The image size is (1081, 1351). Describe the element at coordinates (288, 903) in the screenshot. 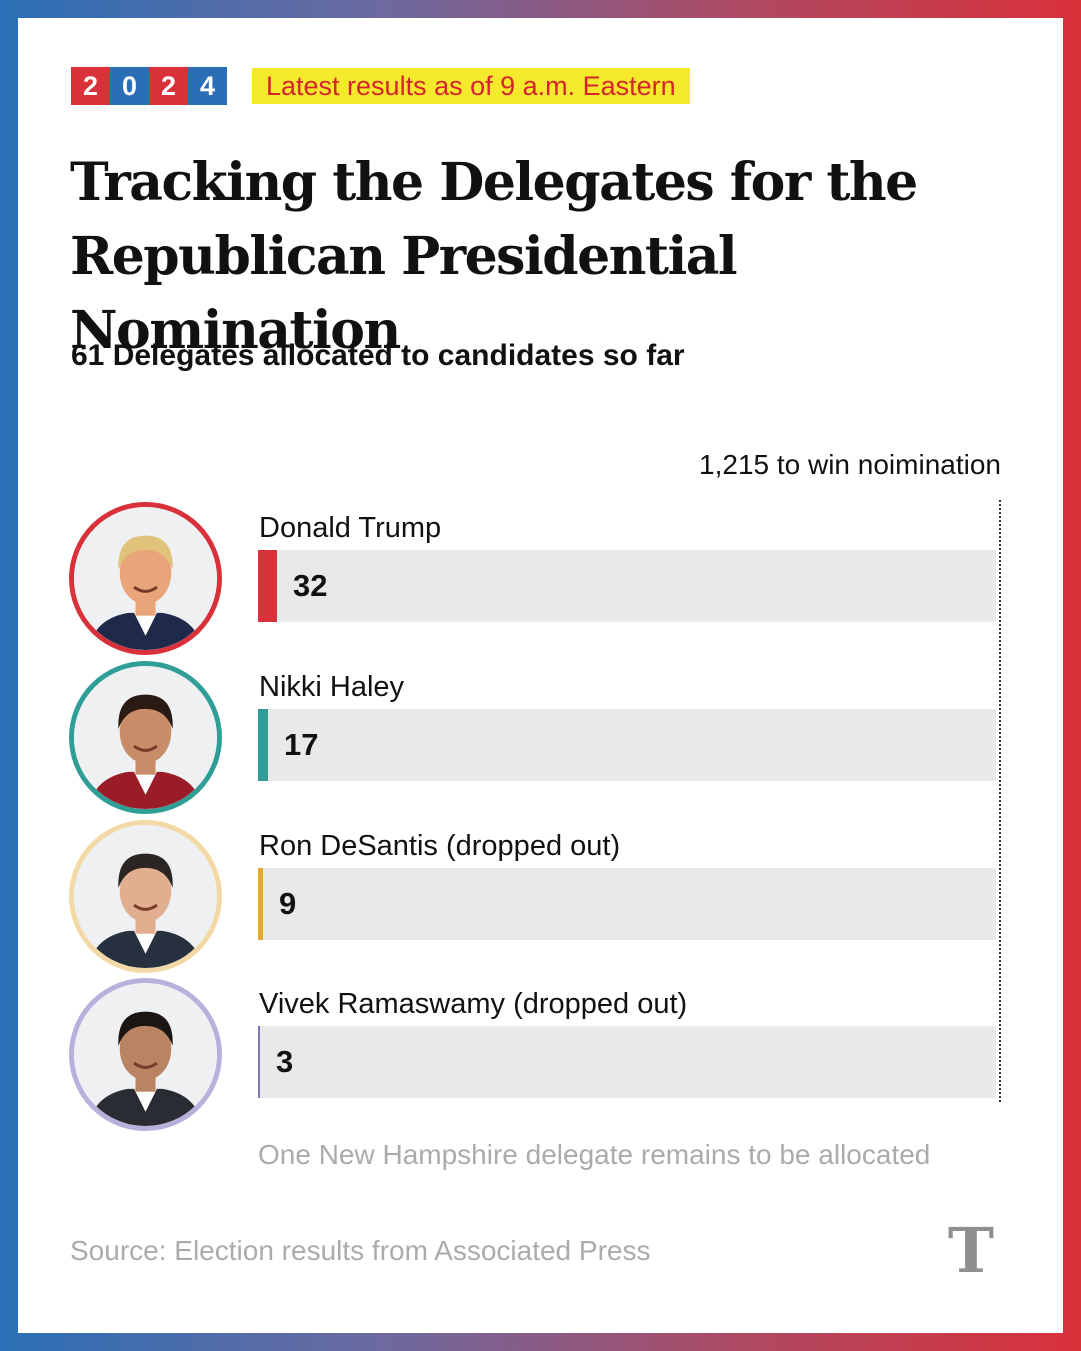

I see `delegate-count-label: 9` at that location.